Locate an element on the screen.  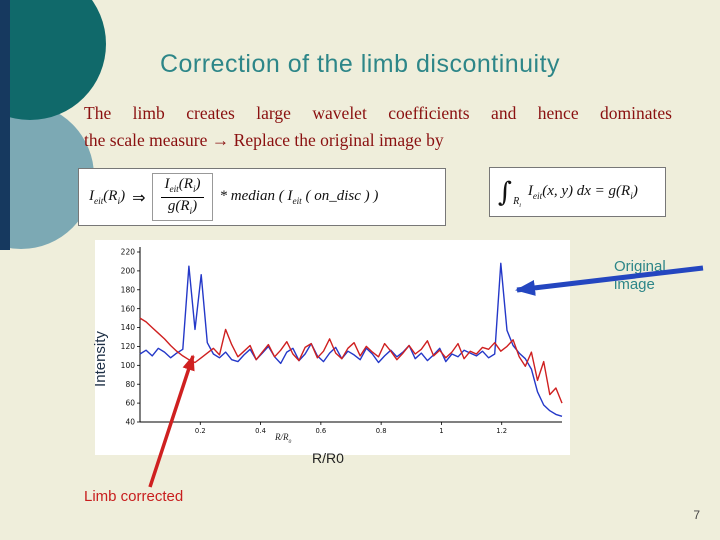
formula1-numerator: Ieit(Ri) is located at coordinates (182, 187).